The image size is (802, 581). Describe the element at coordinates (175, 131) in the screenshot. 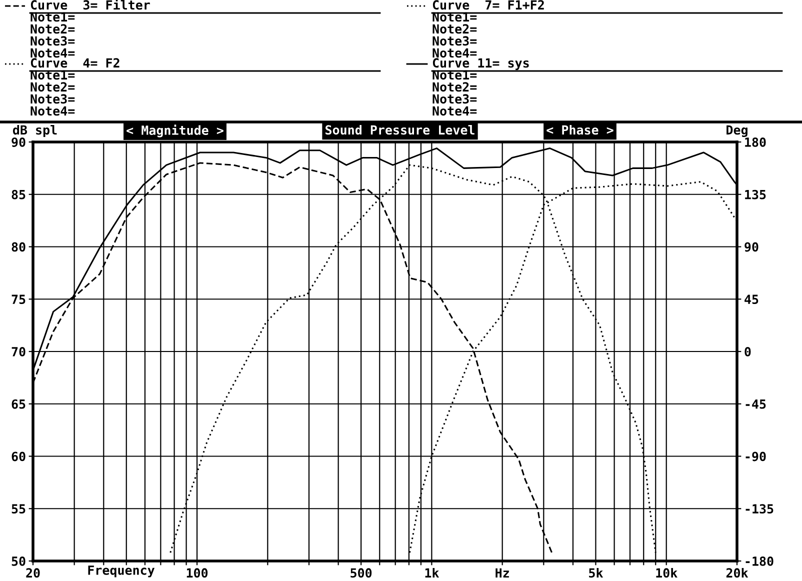

I see `text: < Magnitude >` at that location.